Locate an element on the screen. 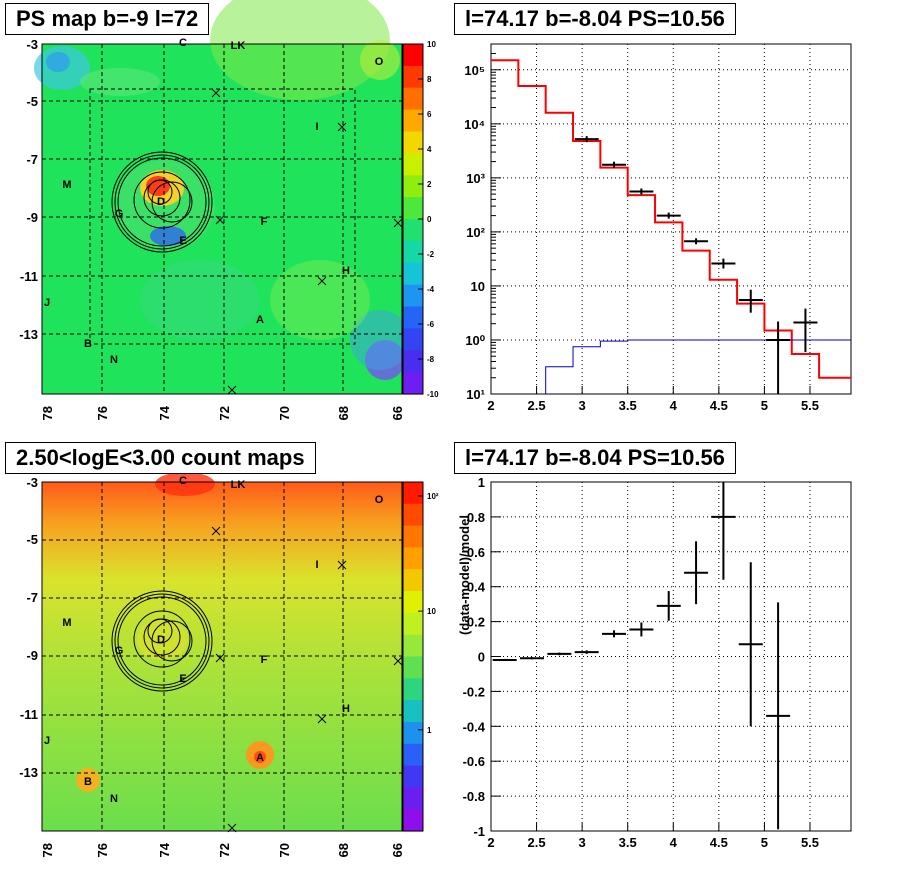 This screenshot has width=898, height=875. residual-x-tick-label: 5 is located at coordinates (764, 842).